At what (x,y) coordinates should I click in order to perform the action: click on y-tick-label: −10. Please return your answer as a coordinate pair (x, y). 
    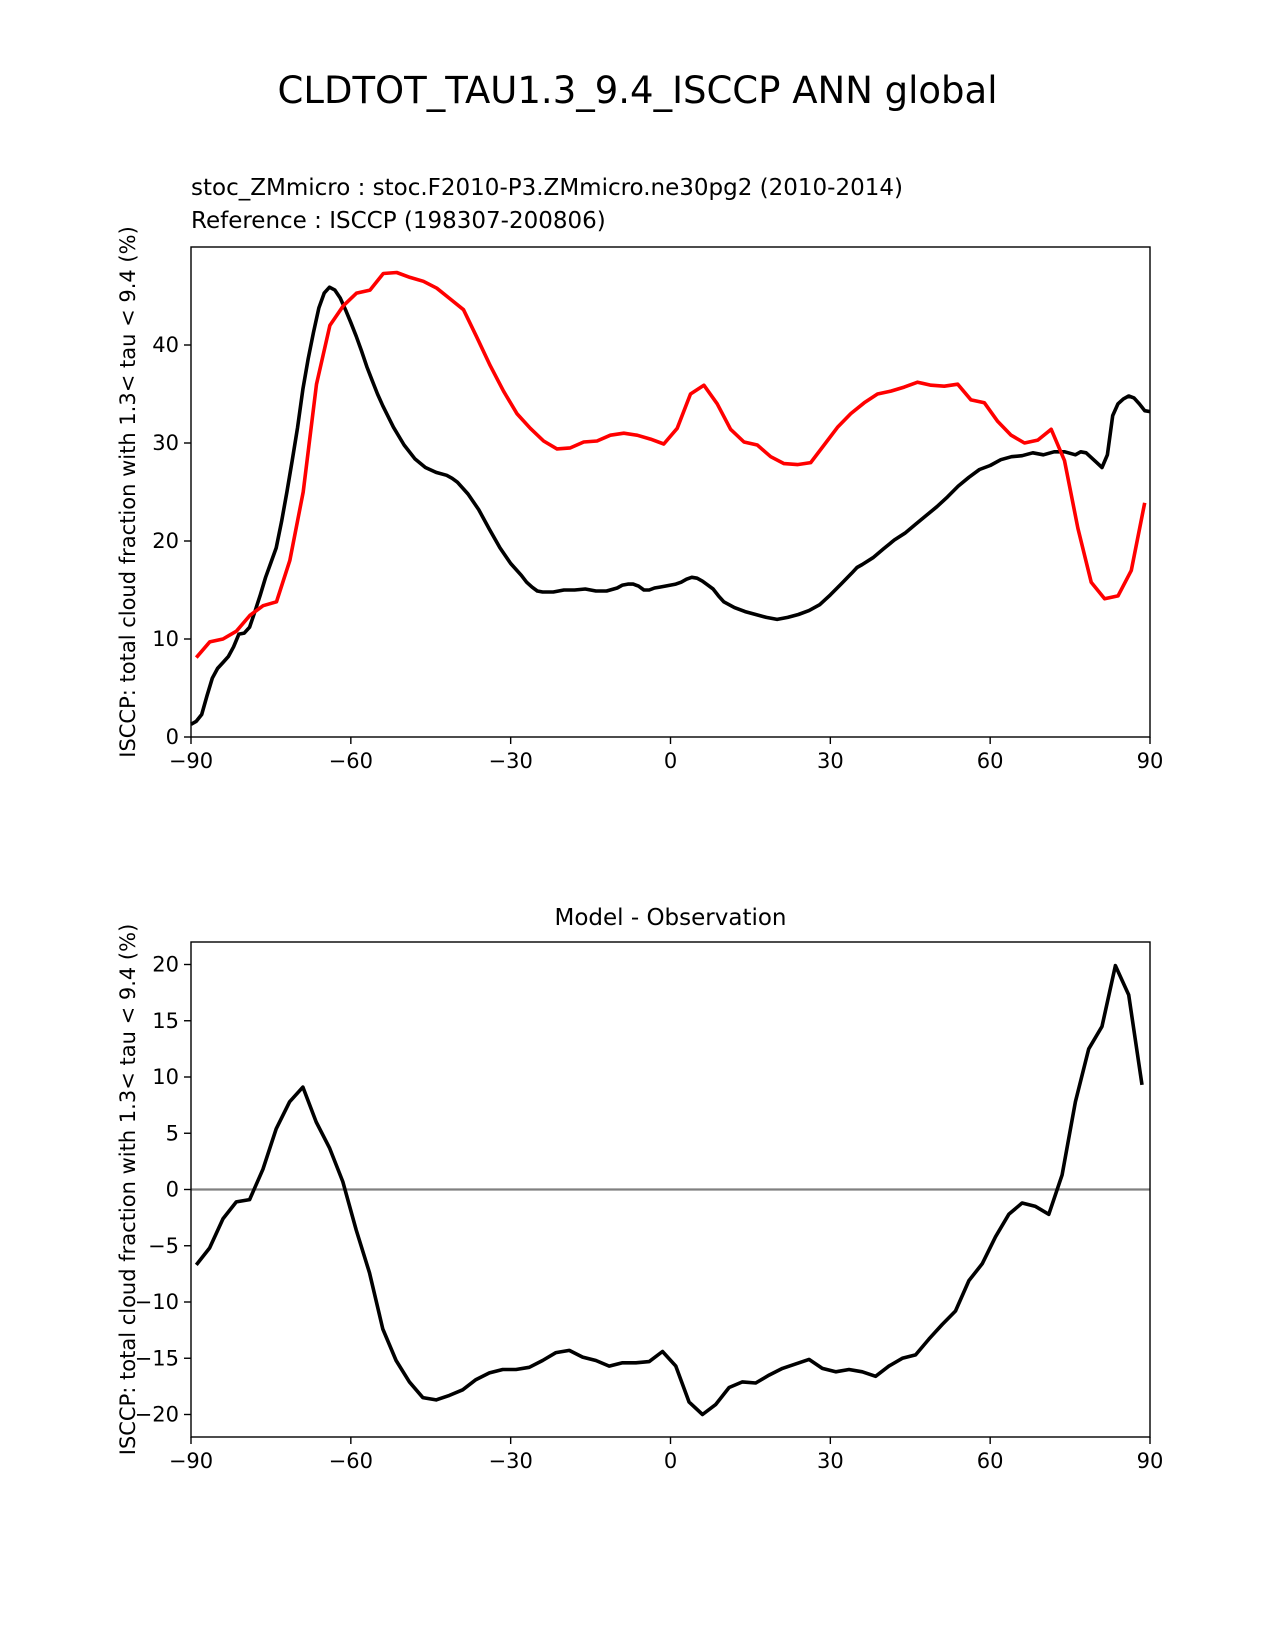
    Looking at the image, I should click on (157, 1302).